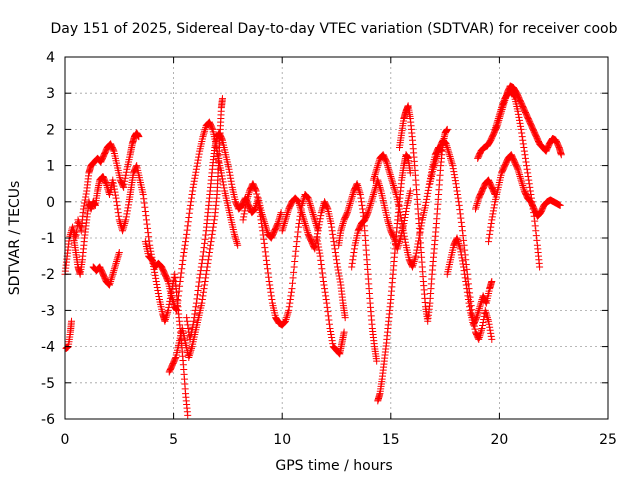 The image size is (640, 480). What do you see at coordinates (48, 239) in the screenshot?
I see `y-tick-label: -1` at bounding box center [48, 239].